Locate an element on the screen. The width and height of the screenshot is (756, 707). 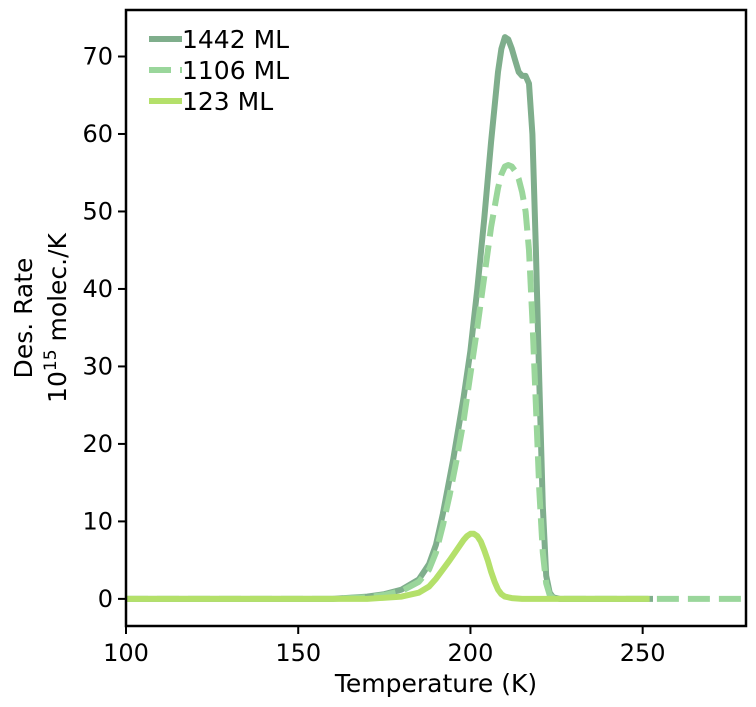
y-axis-label-base: 10 is located at coordinates (57, 387).